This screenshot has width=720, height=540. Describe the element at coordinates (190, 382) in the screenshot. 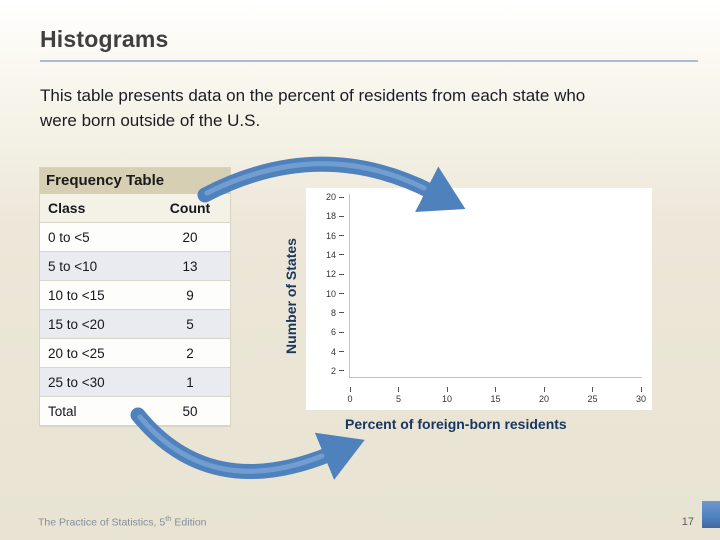

I see `count-cell: 1` at that location.